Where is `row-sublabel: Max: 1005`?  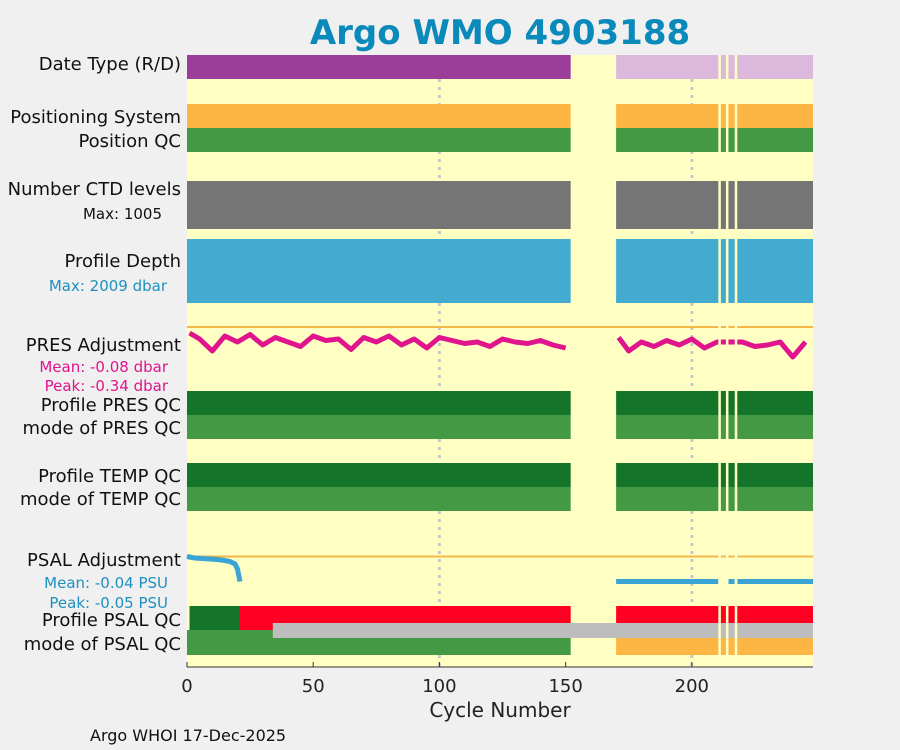 row-sublabel: Max: 1005 is located at coordinates (122, 214).